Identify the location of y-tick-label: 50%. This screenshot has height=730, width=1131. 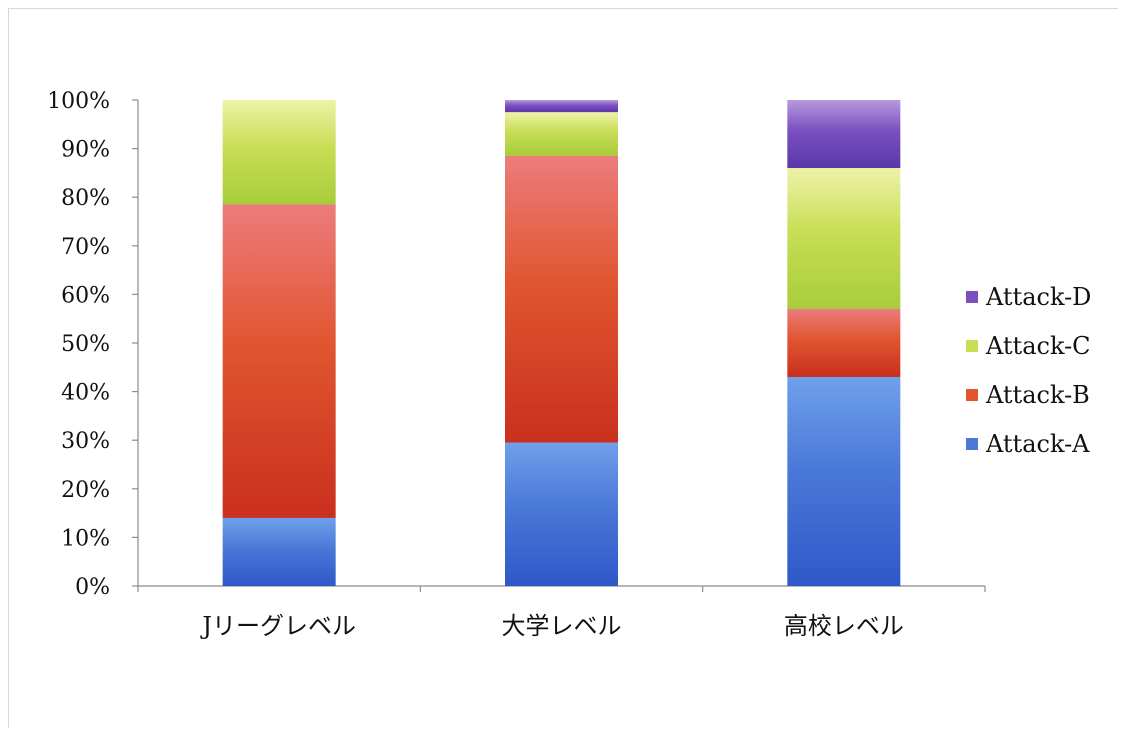
(85, 344).